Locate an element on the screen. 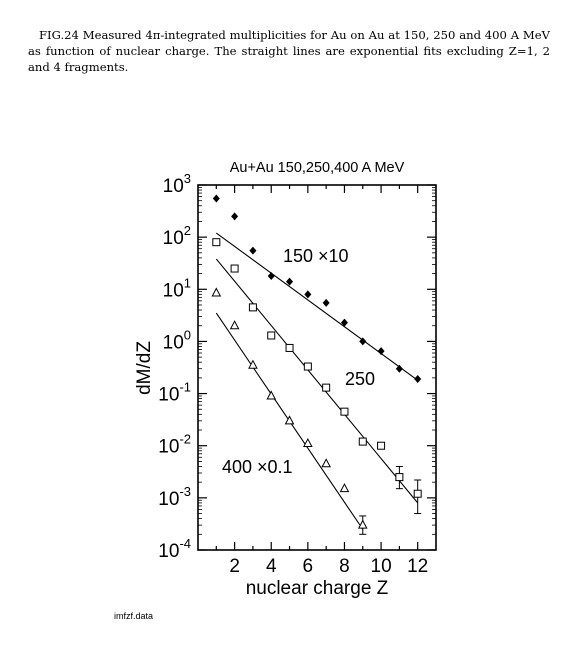 The image size is (579, 661). y-tick-label: 10¹ is located at coordinates (177, 288).